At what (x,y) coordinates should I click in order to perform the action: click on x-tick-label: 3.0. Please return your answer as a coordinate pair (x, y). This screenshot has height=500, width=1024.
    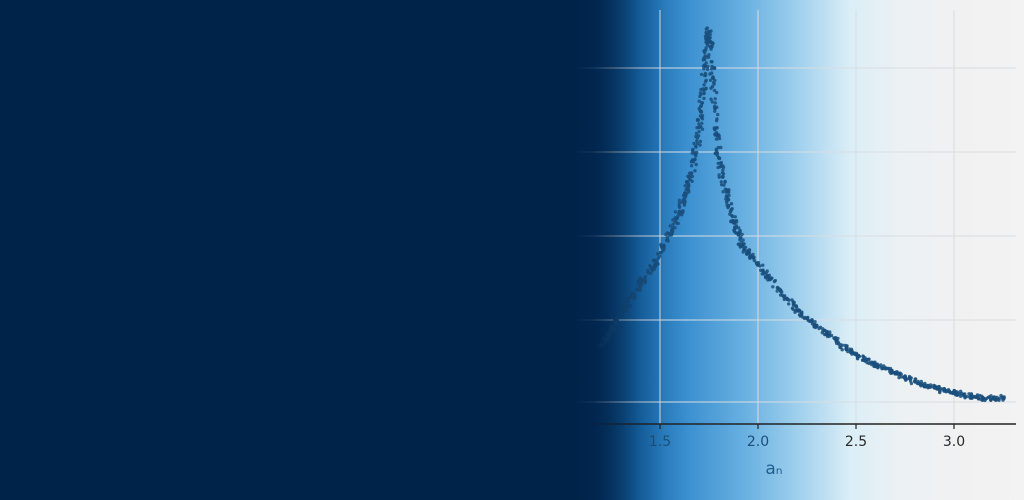
    Looking at the image, I should click on (954, 442).